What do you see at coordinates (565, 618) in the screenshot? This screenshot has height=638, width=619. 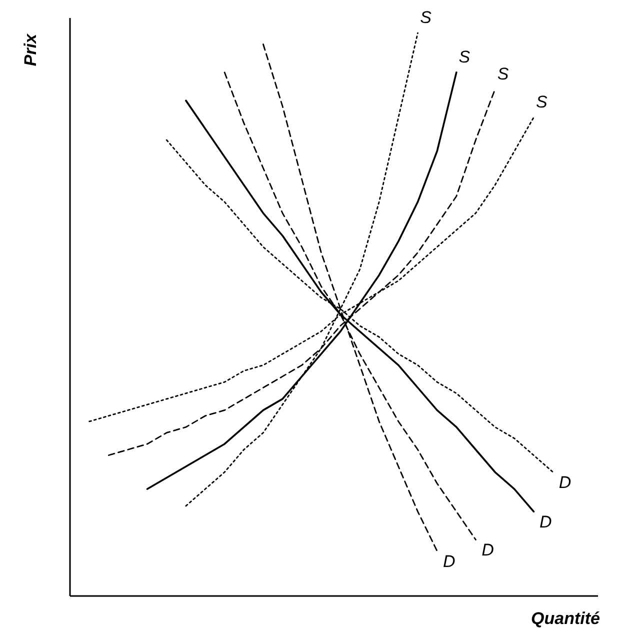 I see `x-axis-title: Quantité` at bounding box center [565, 618].